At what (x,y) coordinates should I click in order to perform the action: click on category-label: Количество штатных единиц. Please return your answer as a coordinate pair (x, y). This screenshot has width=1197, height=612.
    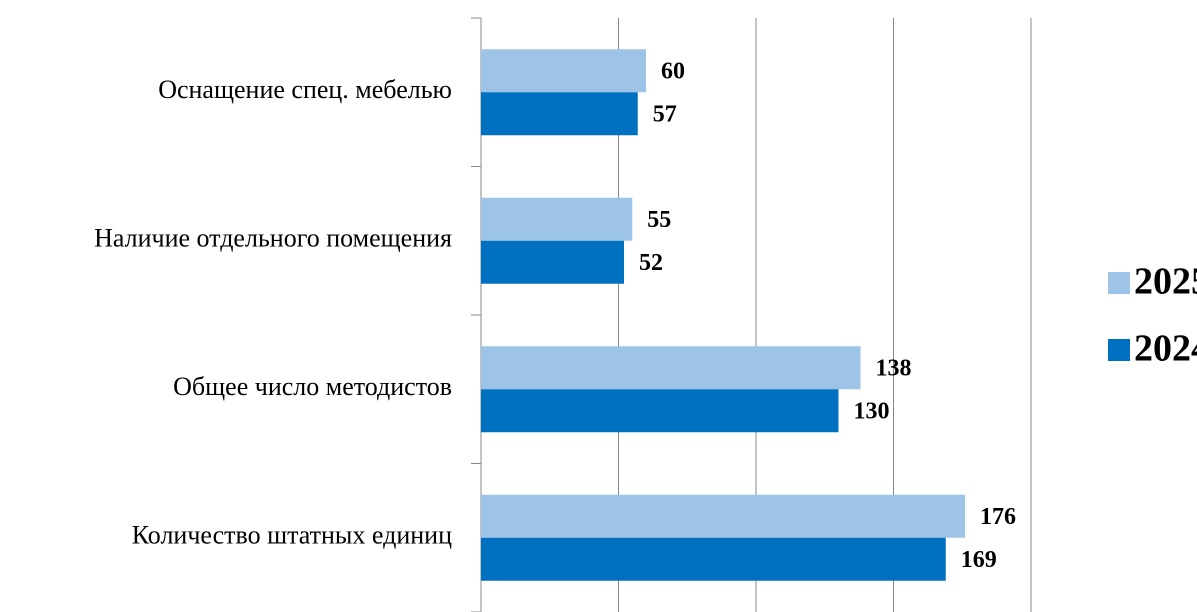
    Looking at the image, I should click on (292, 535).